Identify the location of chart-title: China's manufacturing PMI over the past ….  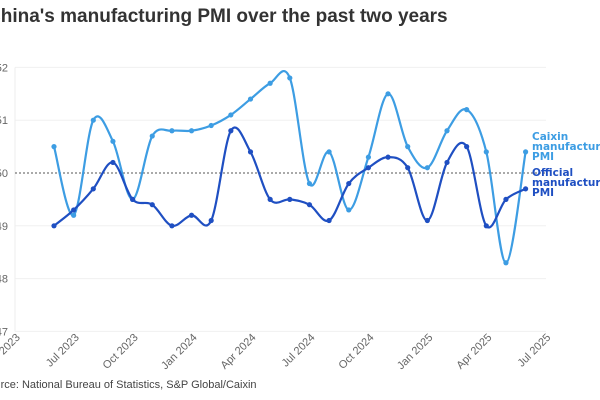
(224, 16).